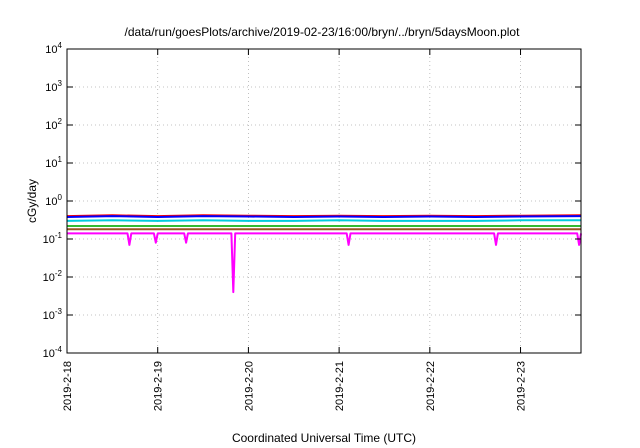 Image resolution: width=640 pixels, height=448 pixels. What do you see at coordinates (53, 124) in the screenshot?
I see `y-tick-label: 10²` at bounding box center [53, 124].